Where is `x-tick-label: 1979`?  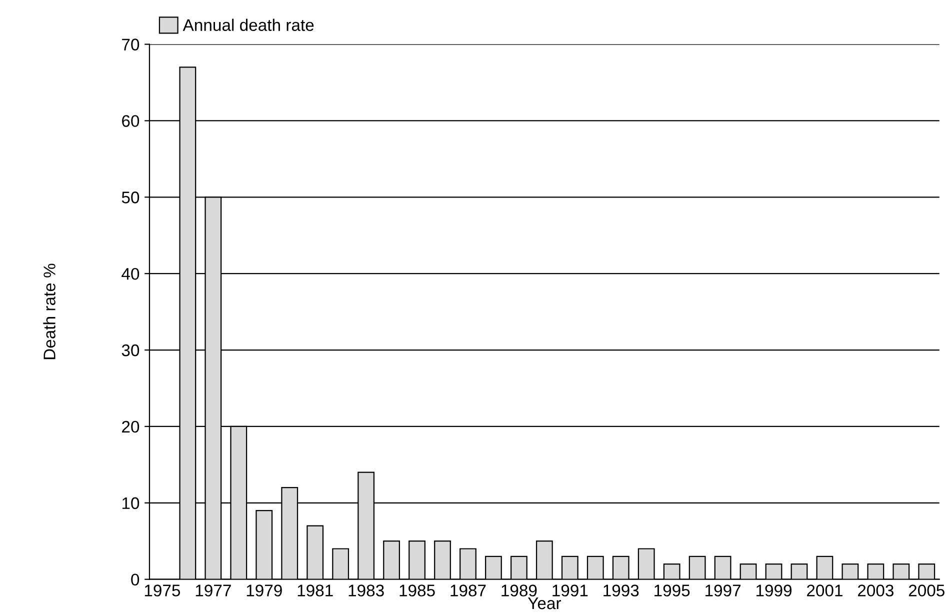 x-tick-label: 1979 is located at coordinates (264, 590).